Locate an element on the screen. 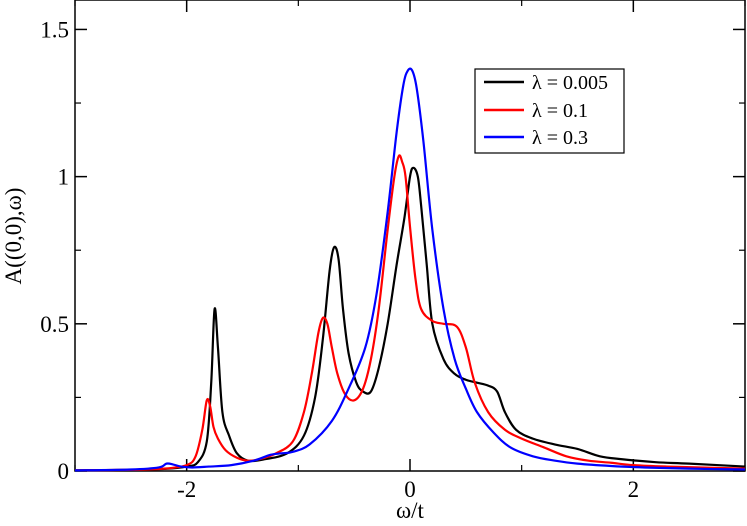 This screenshot has width=747, height=526. y-tick-label: 0.5 is located at coordinates (54, 324).